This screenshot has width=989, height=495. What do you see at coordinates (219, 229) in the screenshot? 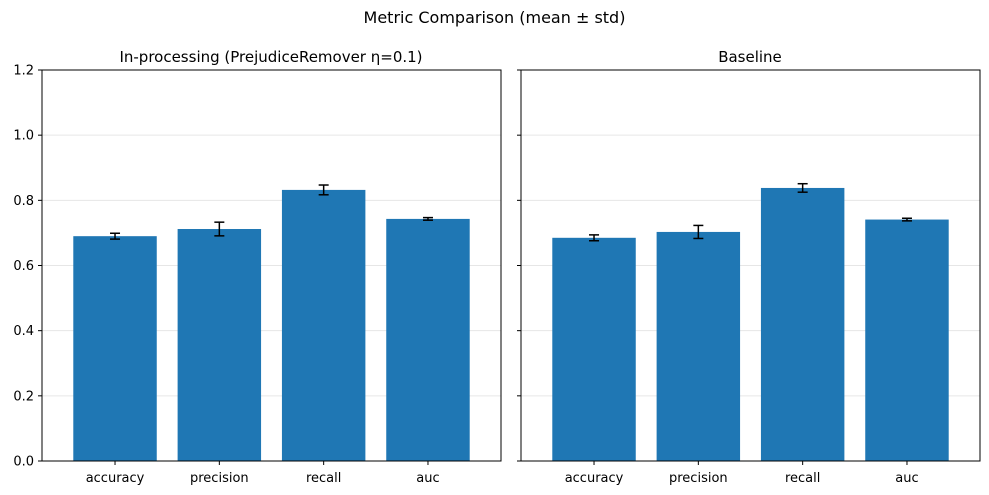
I see `errorbar-in-processing-precision` at bounding box center [219, 229].